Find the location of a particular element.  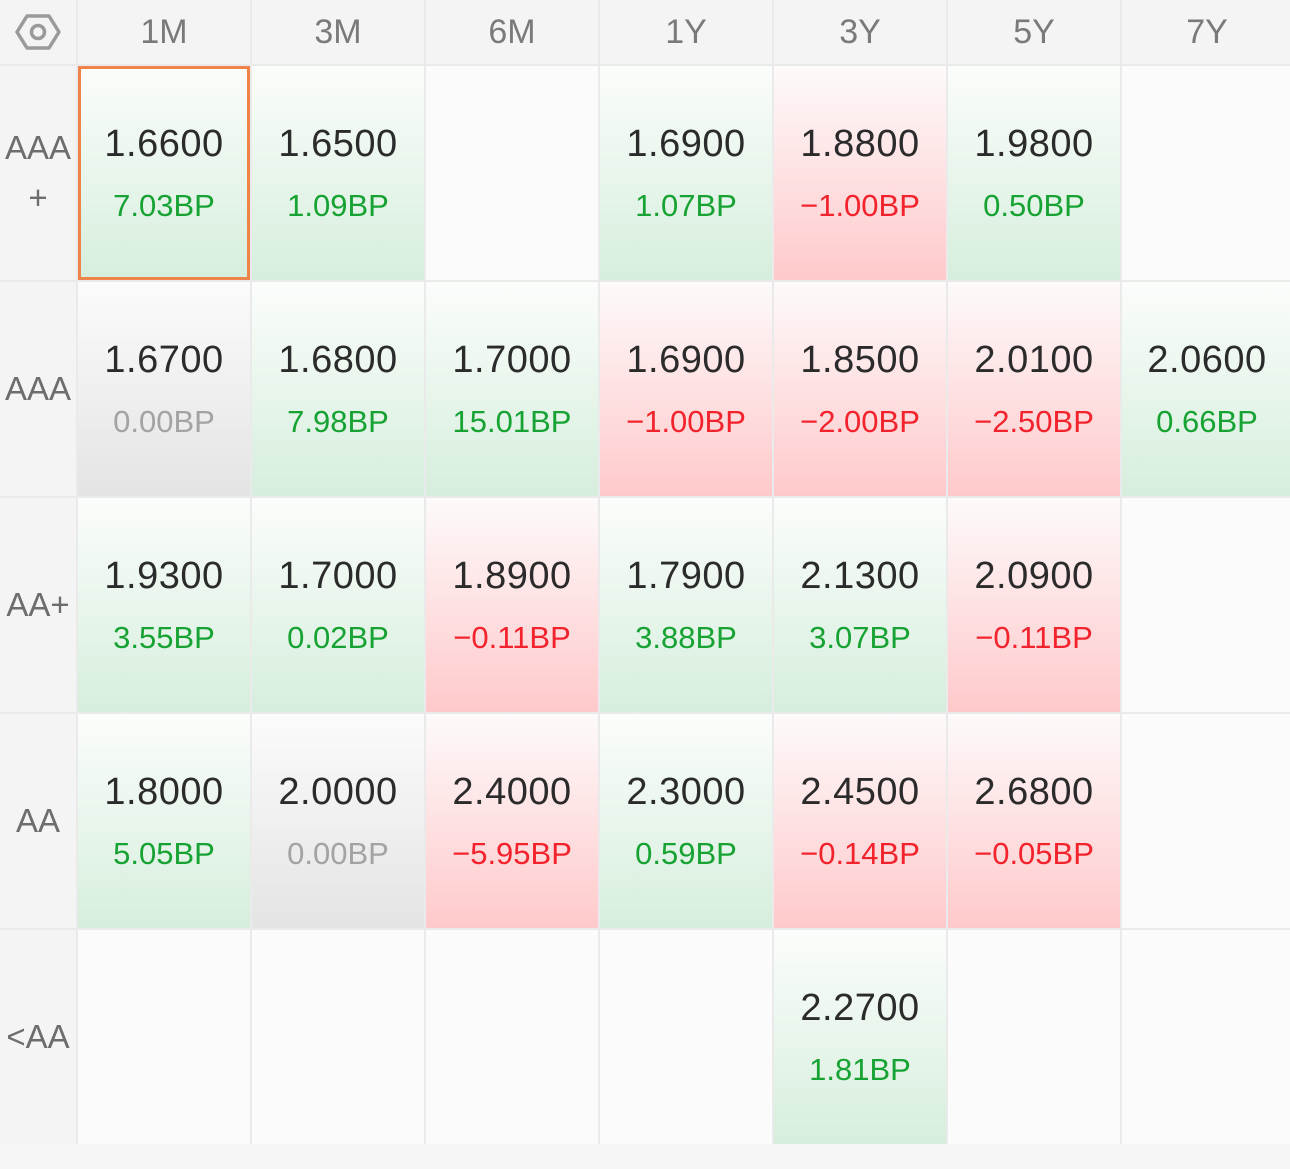

yield-value: 2.1300 is located at coordinates (860, 576).